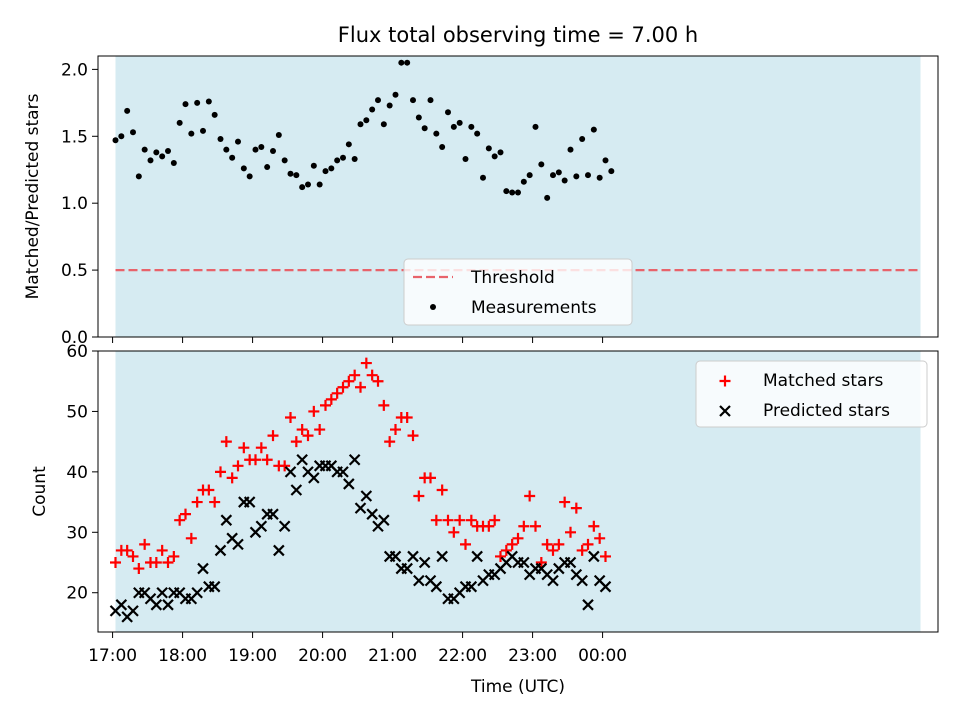 The image size is (960, 725). I want to click on legend-top: Threshold Measurements, so click(518, 292).